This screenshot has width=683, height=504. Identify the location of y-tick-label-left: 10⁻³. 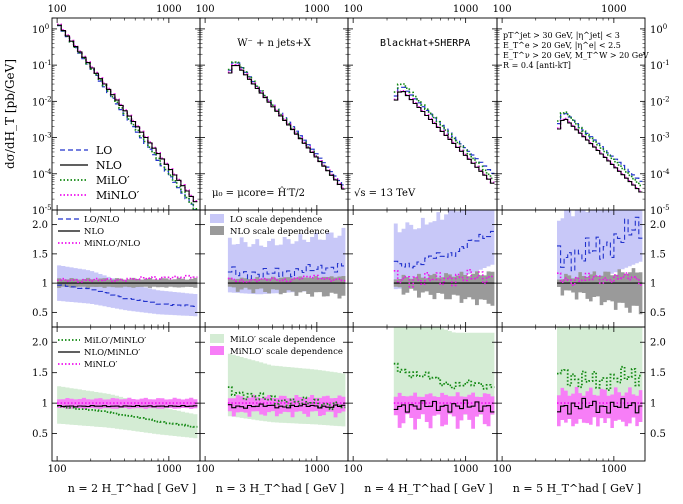
(42, 138).